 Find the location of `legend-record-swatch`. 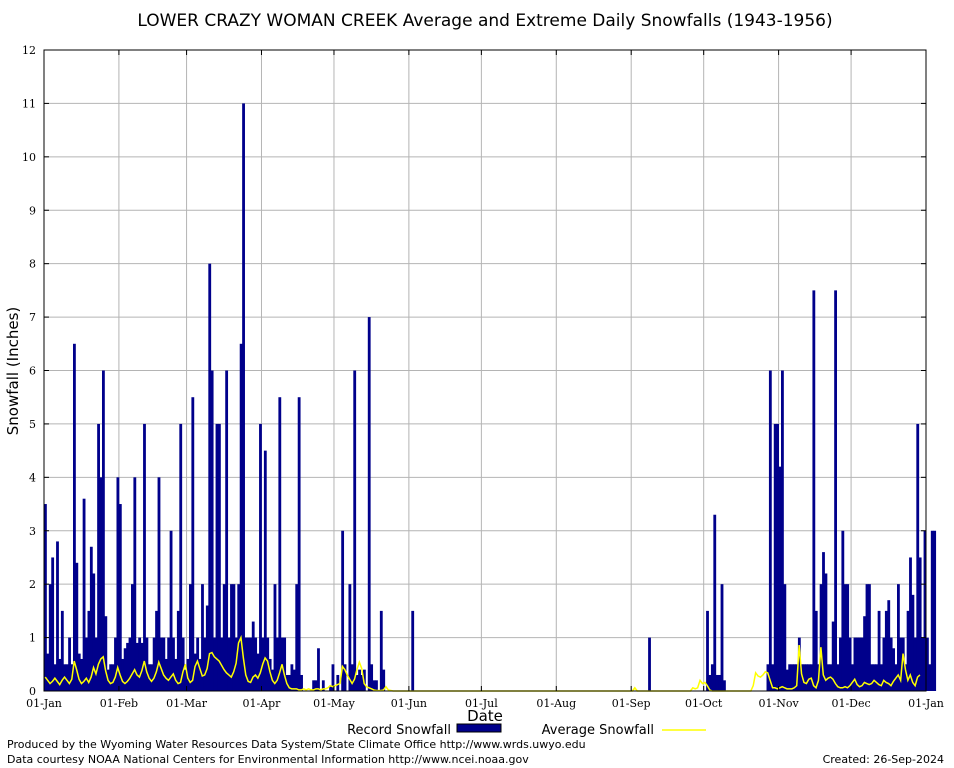

legend-record-swatch is located at coordinates (479, 728).